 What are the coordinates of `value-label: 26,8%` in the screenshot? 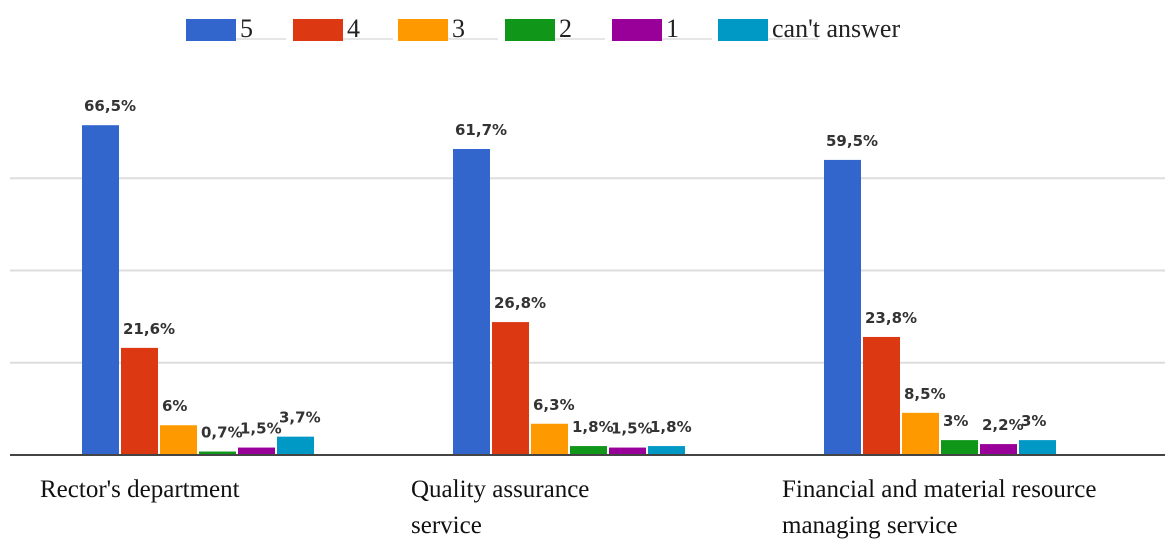 It's located at (520, 303).